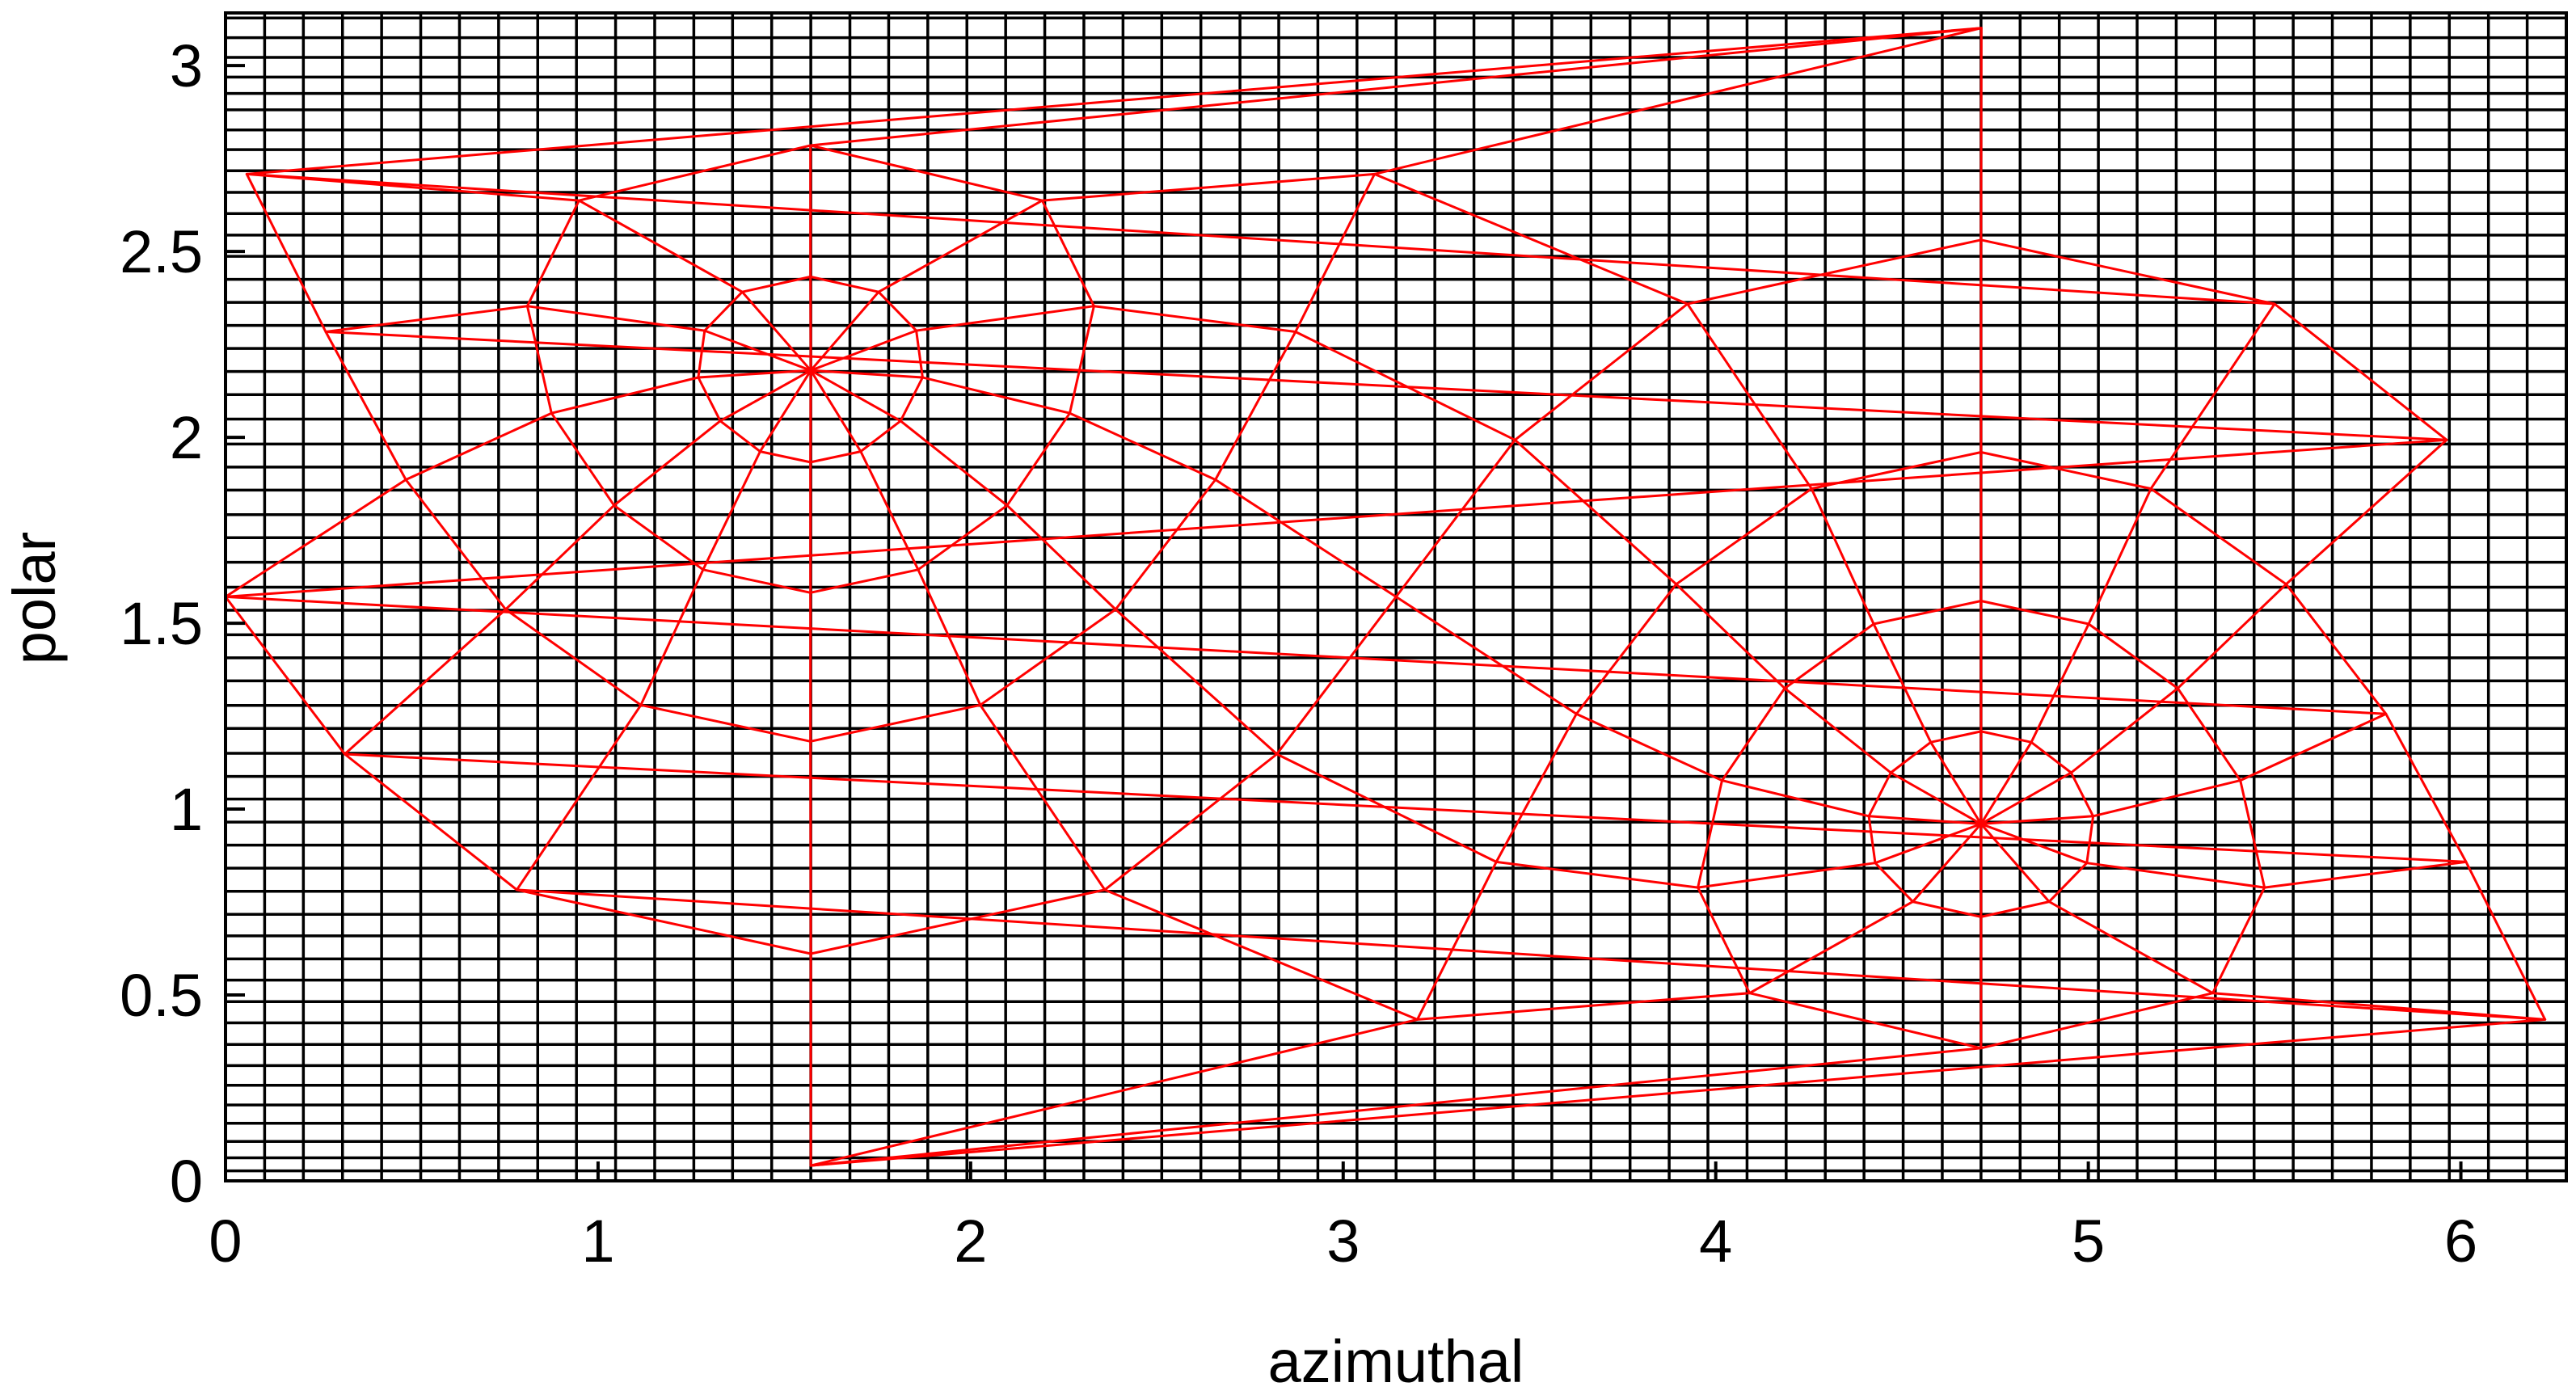 This screenshot has height=1391, width=2576. What do you see at coordinates (1396, 1359) in the screenshot?
I see `x-axis-label: azimuthal` at bounding box center [1396, 1359].